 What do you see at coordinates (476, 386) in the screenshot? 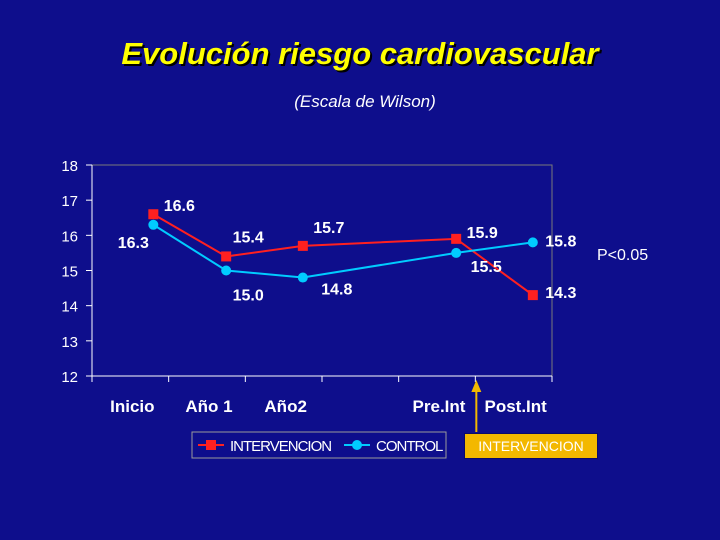
I see `annotation-arrow-head` at bounding box center [476, 386].